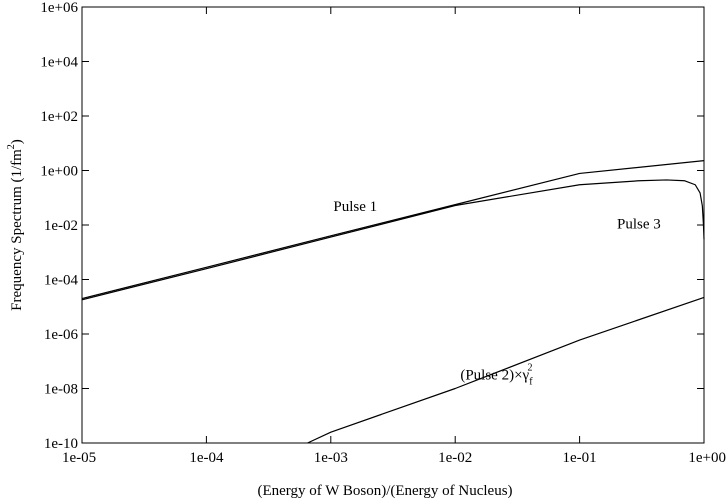  I want to click on x-tick-label: 1e-04, so click(206, 458).